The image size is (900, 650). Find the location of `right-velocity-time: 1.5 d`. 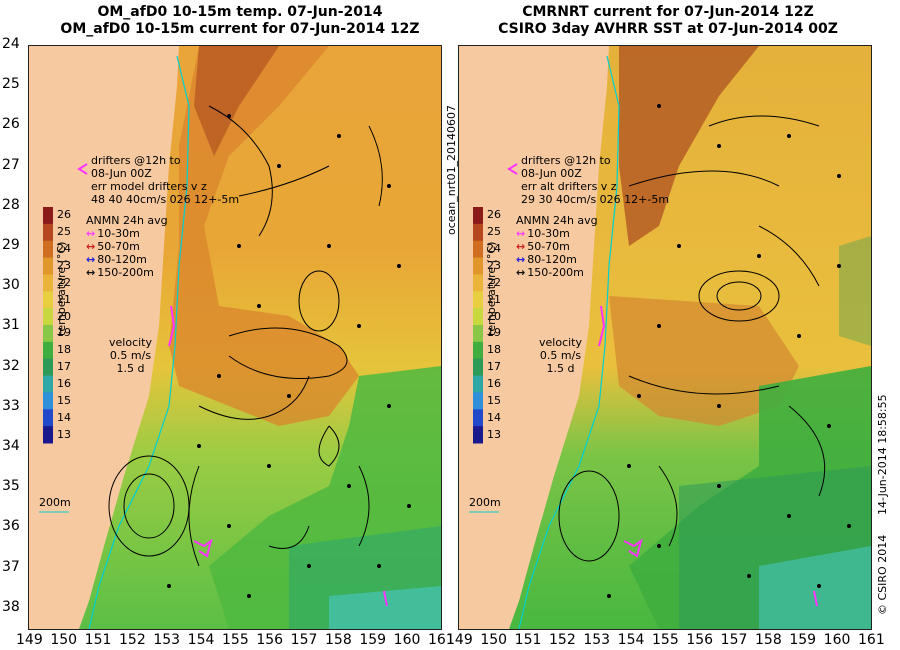

right-velocity-time: 1.5 d is located at coordinates (560, 368).